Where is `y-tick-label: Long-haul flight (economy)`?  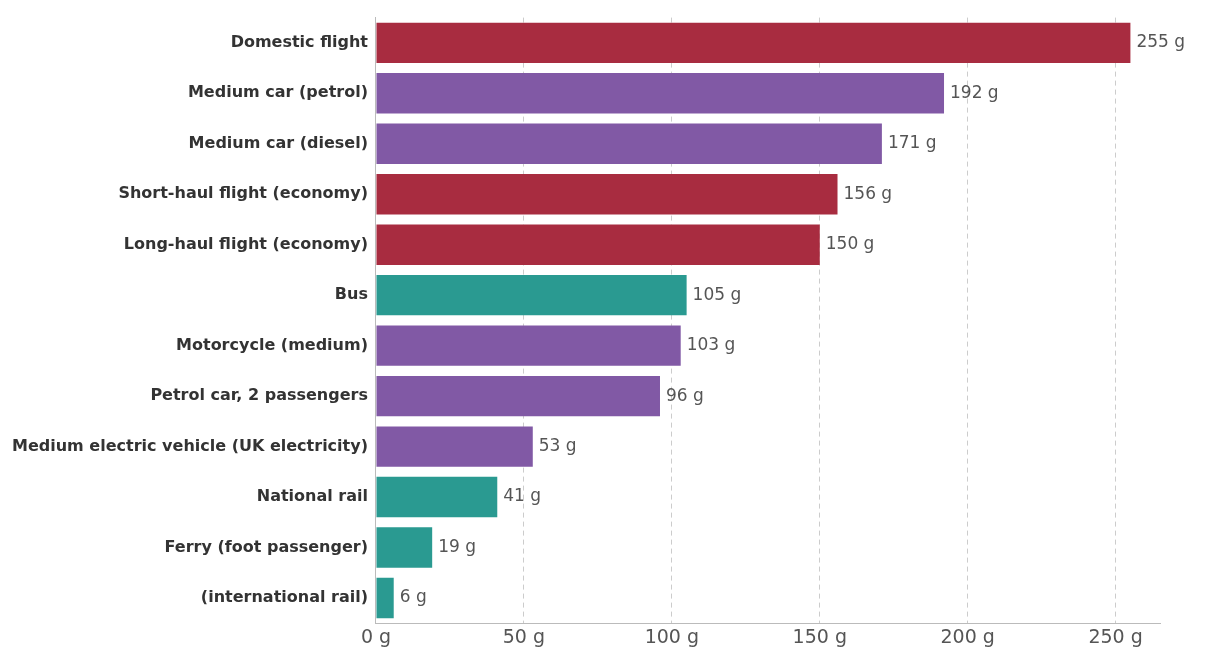
y-tick-label: Long-haul flight (economy) is located at coordinates (245, 243).